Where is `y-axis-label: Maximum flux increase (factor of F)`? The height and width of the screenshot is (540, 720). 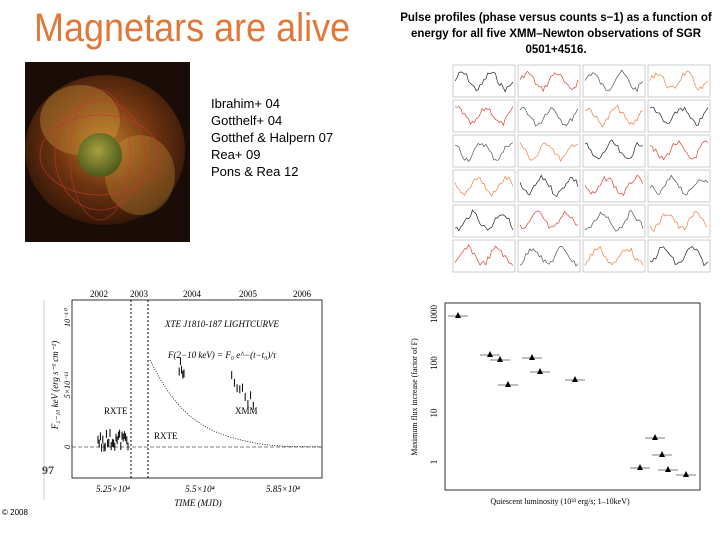 y-axis-label: Maximum flux increase (factor of F) is located at coordinates (414, 397).